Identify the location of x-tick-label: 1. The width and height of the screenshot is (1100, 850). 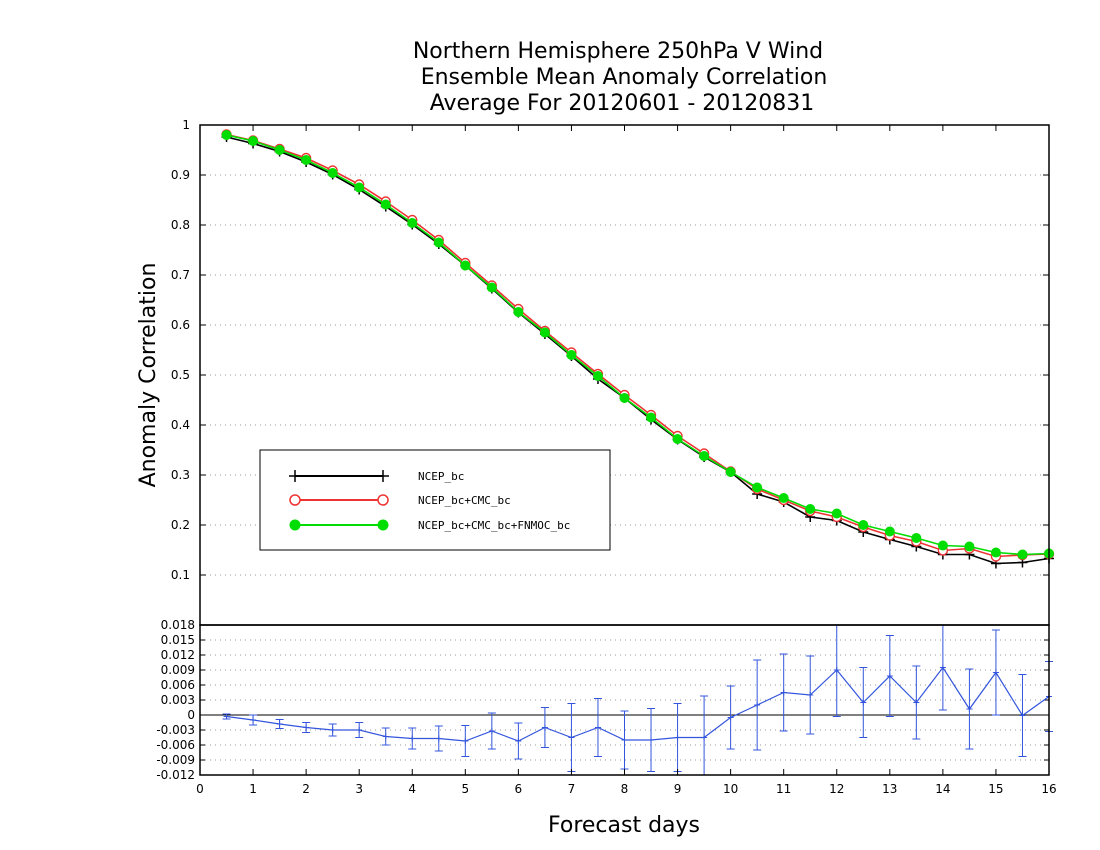
(253, 789).